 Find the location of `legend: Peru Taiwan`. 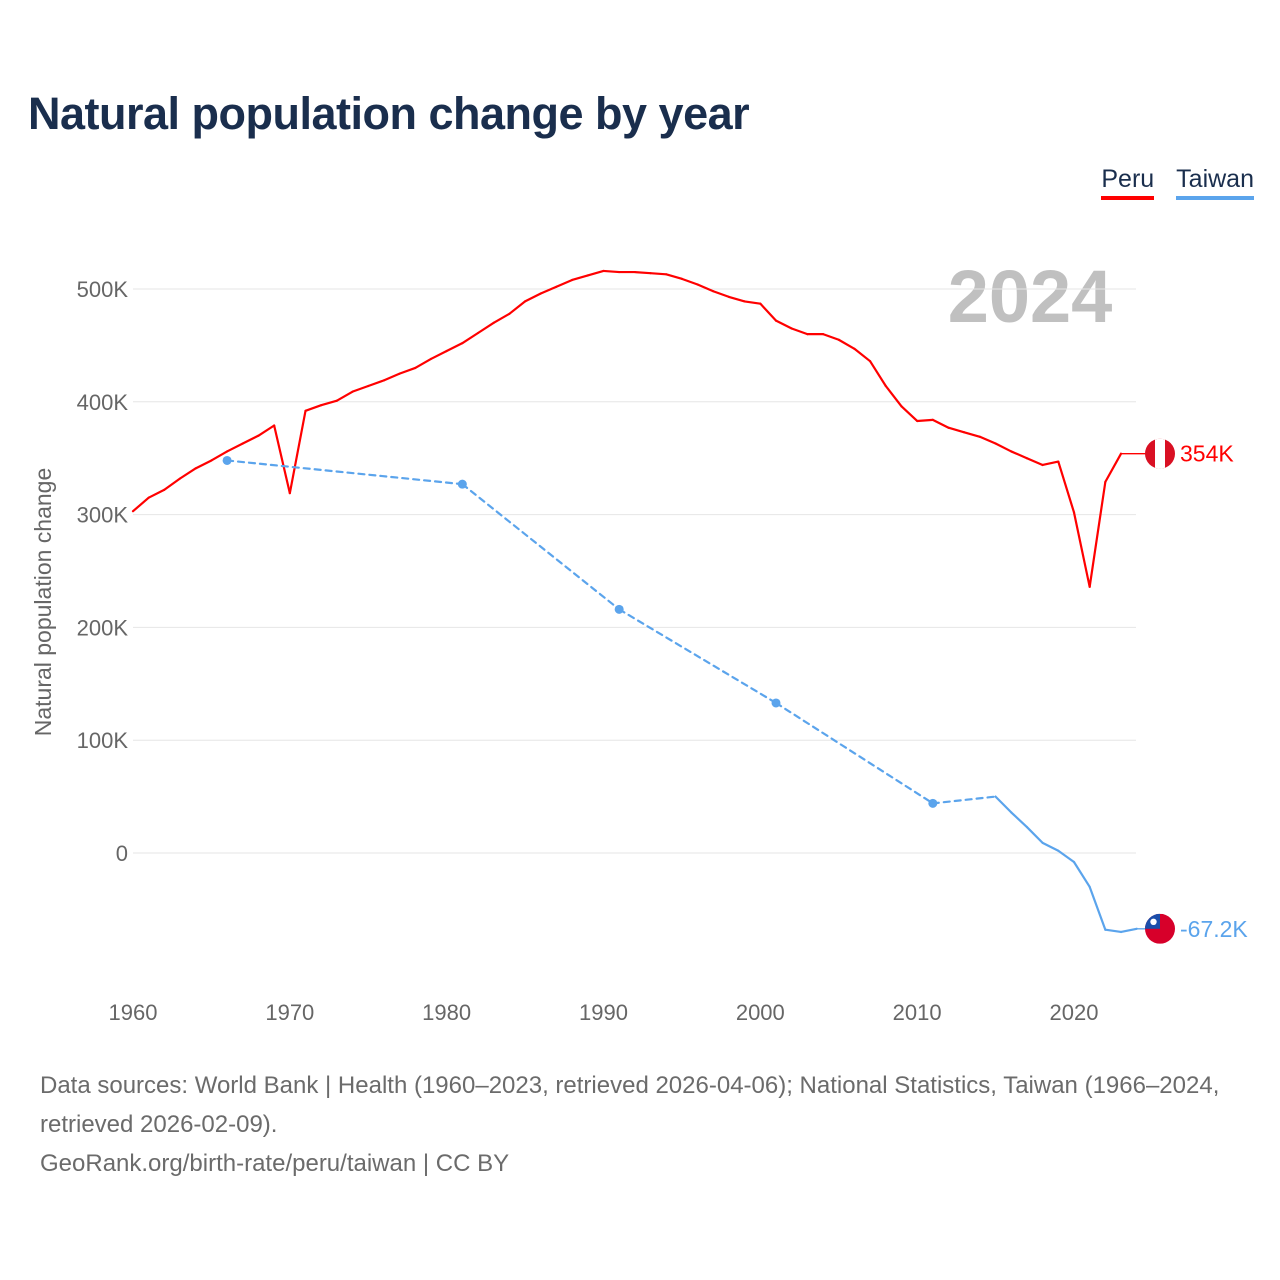

legend: Peru Taiwan is located at coordinates (1177, 182).